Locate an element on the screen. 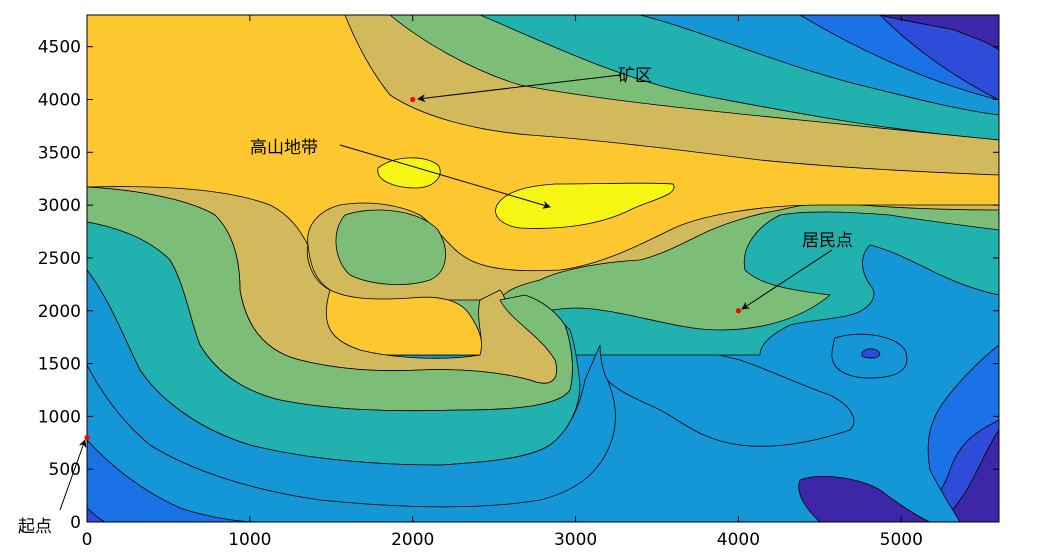 This screenshot has height=559, width=1063. annotation-arrow-mine is located at coordinates (519, 88).